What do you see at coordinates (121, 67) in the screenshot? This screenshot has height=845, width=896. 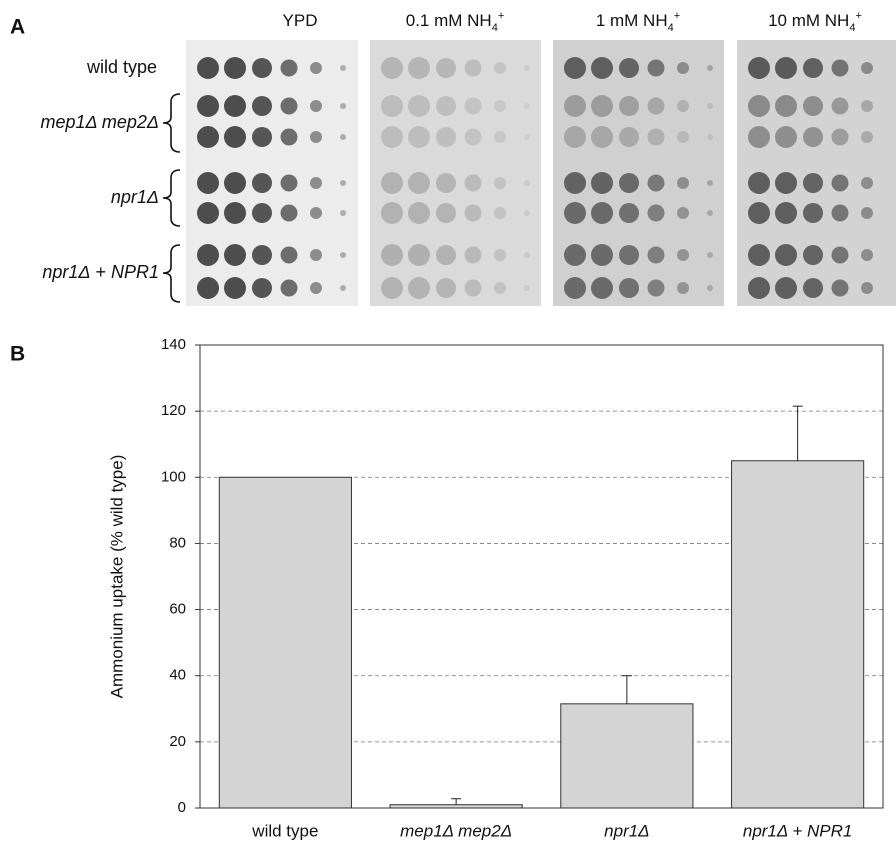 I see `row-label-part: wild type` at bounding box center [121, 67].